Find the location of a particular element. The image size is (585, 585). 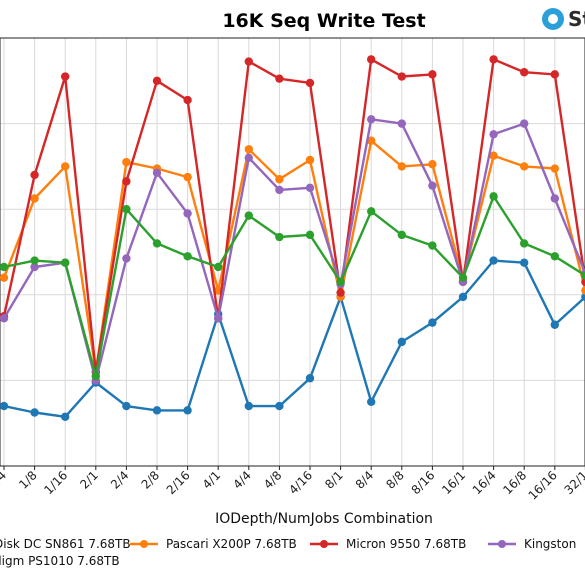

legend-marker is located at coordinates (502, 544).